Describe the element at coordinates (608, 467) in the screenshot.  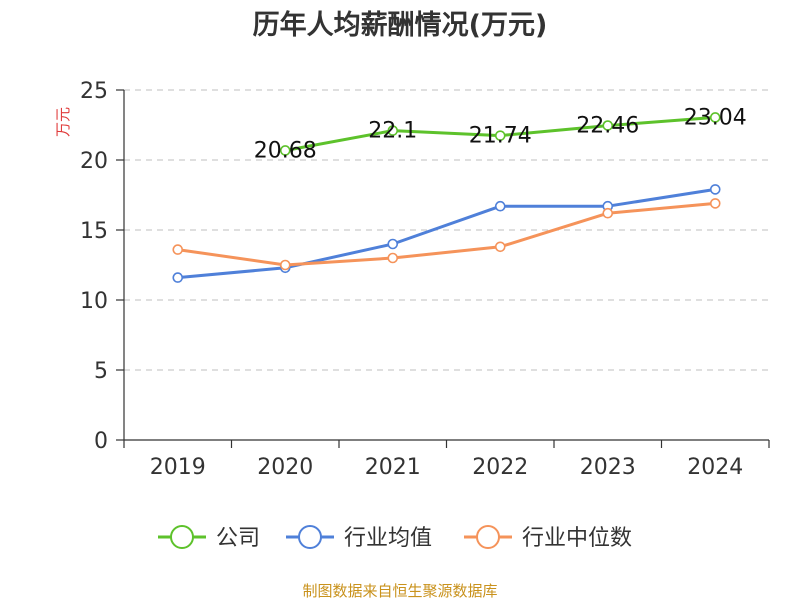
I see `x-tick-label: 2023` at that location.